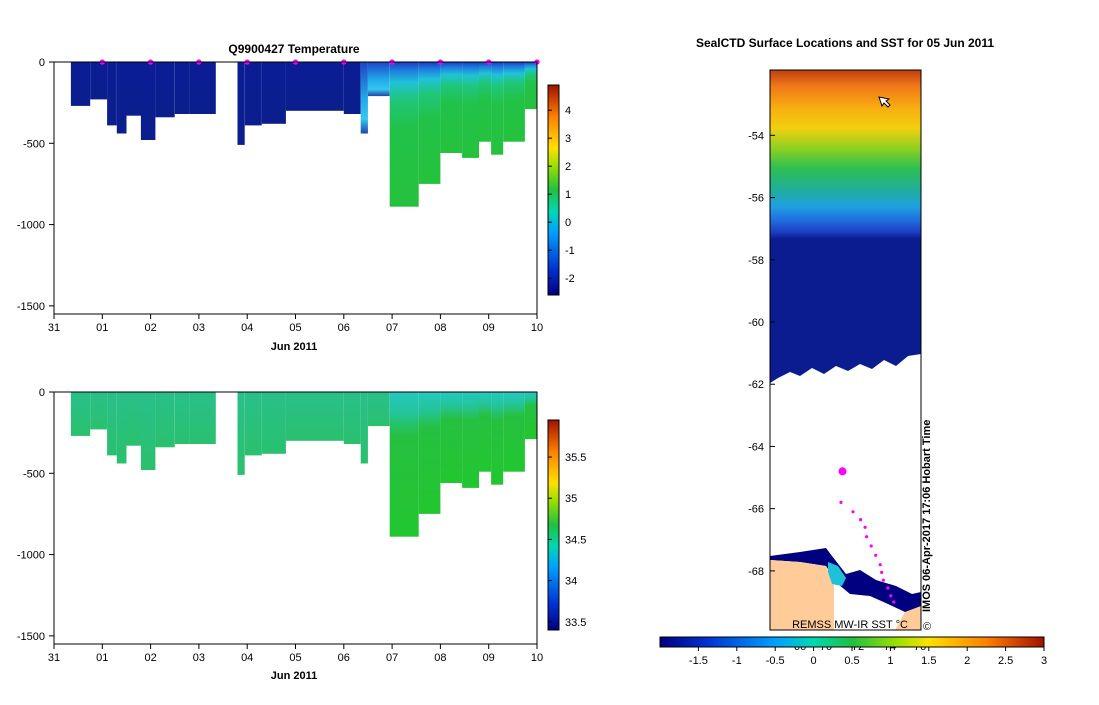 This screenshot has width=1099, height=705. What do you see at coordinates (845, 232) in the screenshot?
I see `sst-field` at bounding box center [845, 232].